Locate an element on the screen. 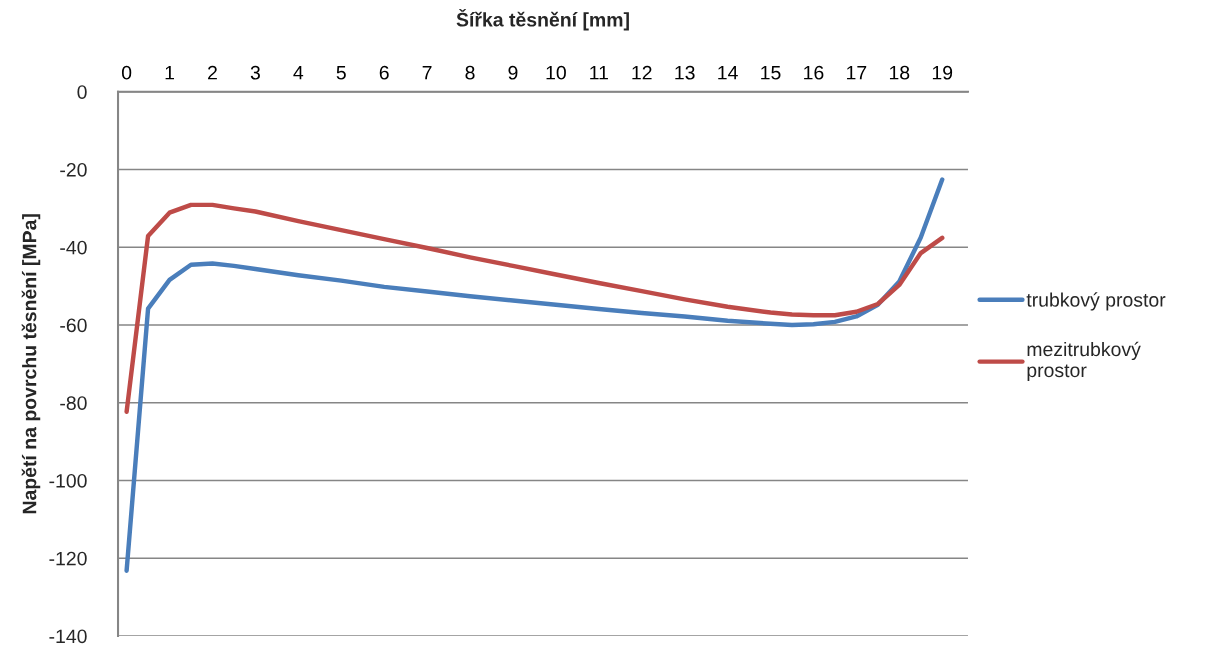  x-tick-label: 16 is located at coordinates (814, 72).